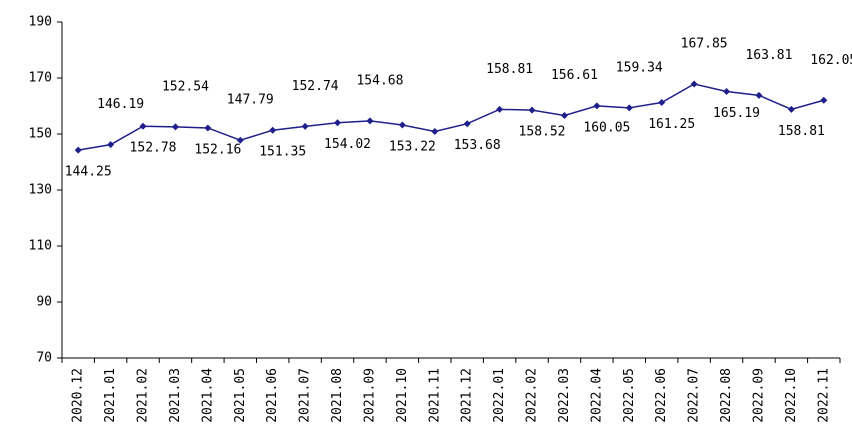  I want to click on data-label: 160.05, so click(606, 127).